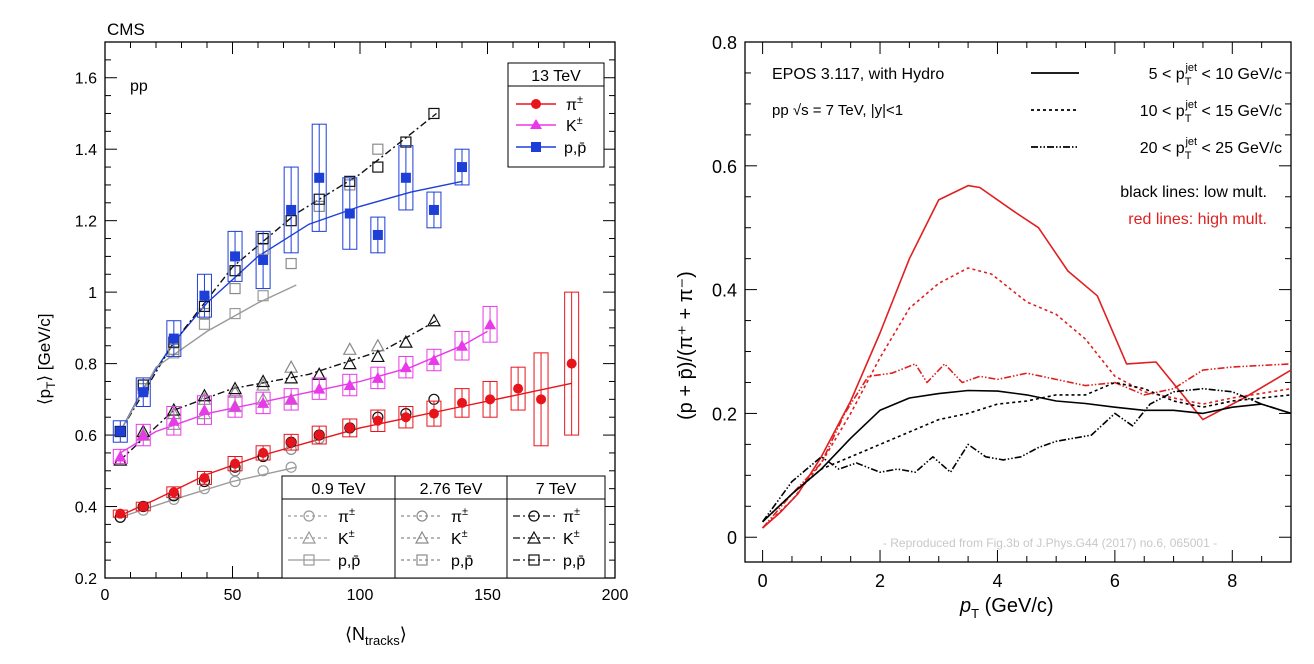  I want to click on right-legend-label: 10 < pTjet < 15 GeV/c, so click(1211, 112).